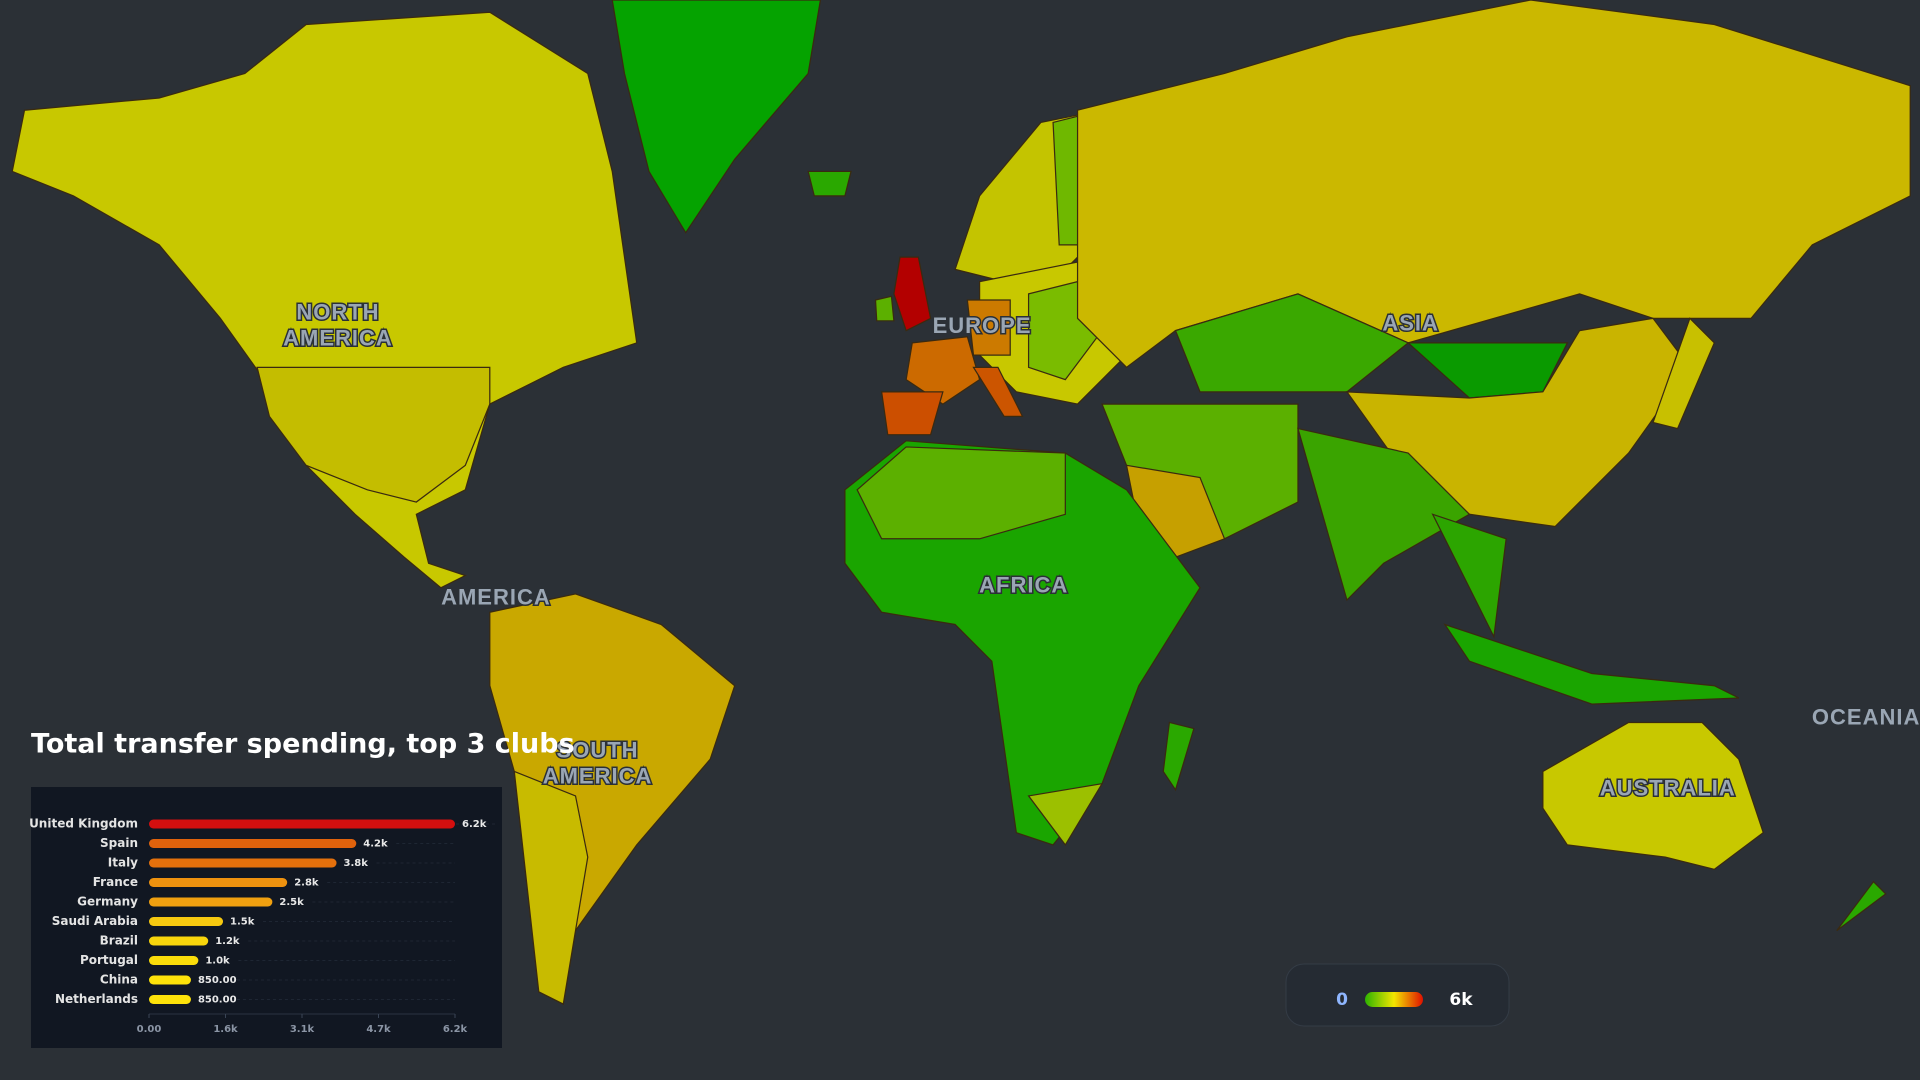 This screenshot has width=1920, height=1080. Describe the element at coordinates (123, 863) in the screenshot. I see `category-label: Italy` at that location.